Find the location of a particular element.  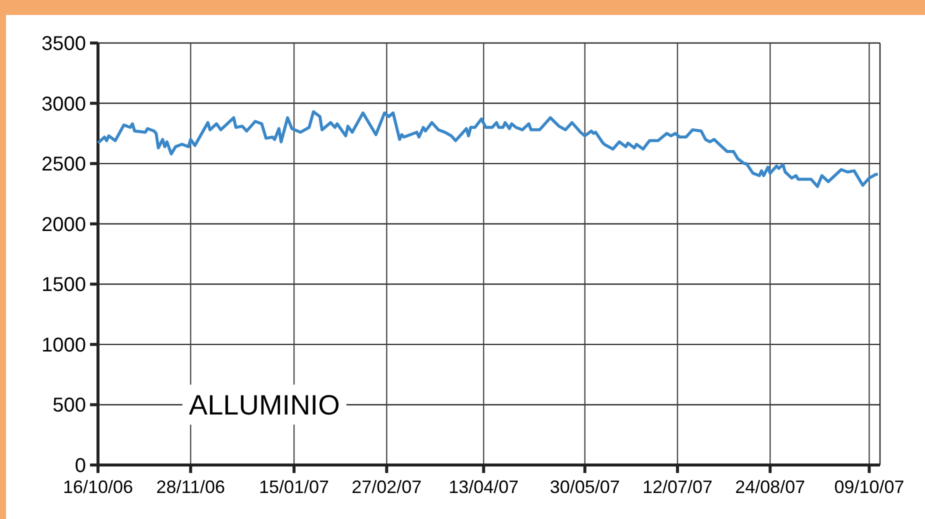

x-tick-label: 09/10/07 is located at coordinates (869, 487).